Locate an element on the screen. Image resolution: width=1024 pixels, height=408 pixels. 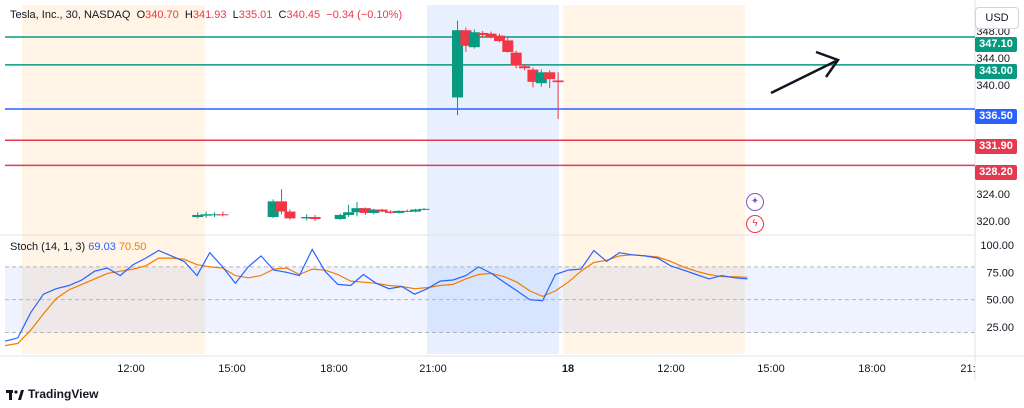
price-tick-label: 320.00 is located at coordinates (993, 222).